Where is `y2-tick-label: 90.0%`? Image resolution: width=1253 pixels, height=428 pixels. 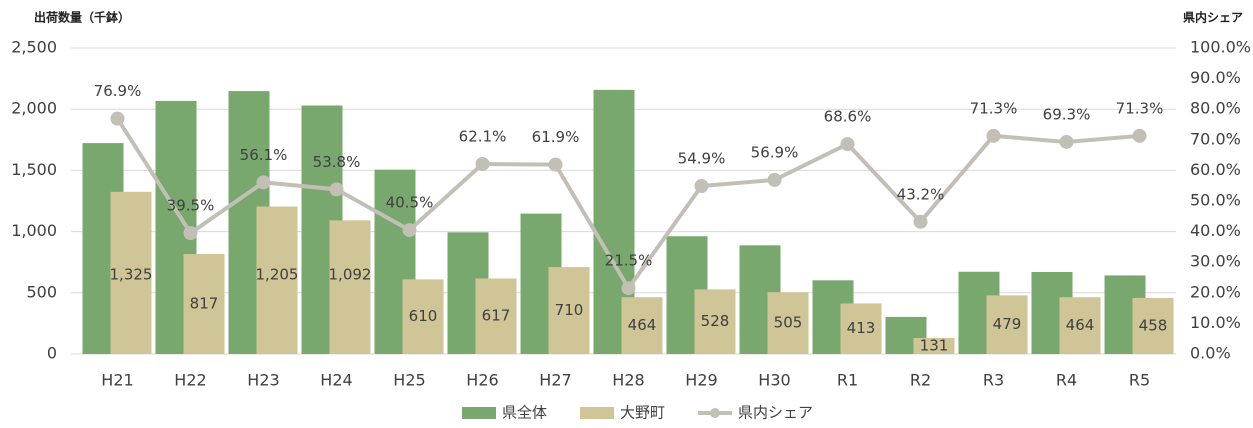 y2-tick-label: 90.0% is located at coordinates (1215, 77).